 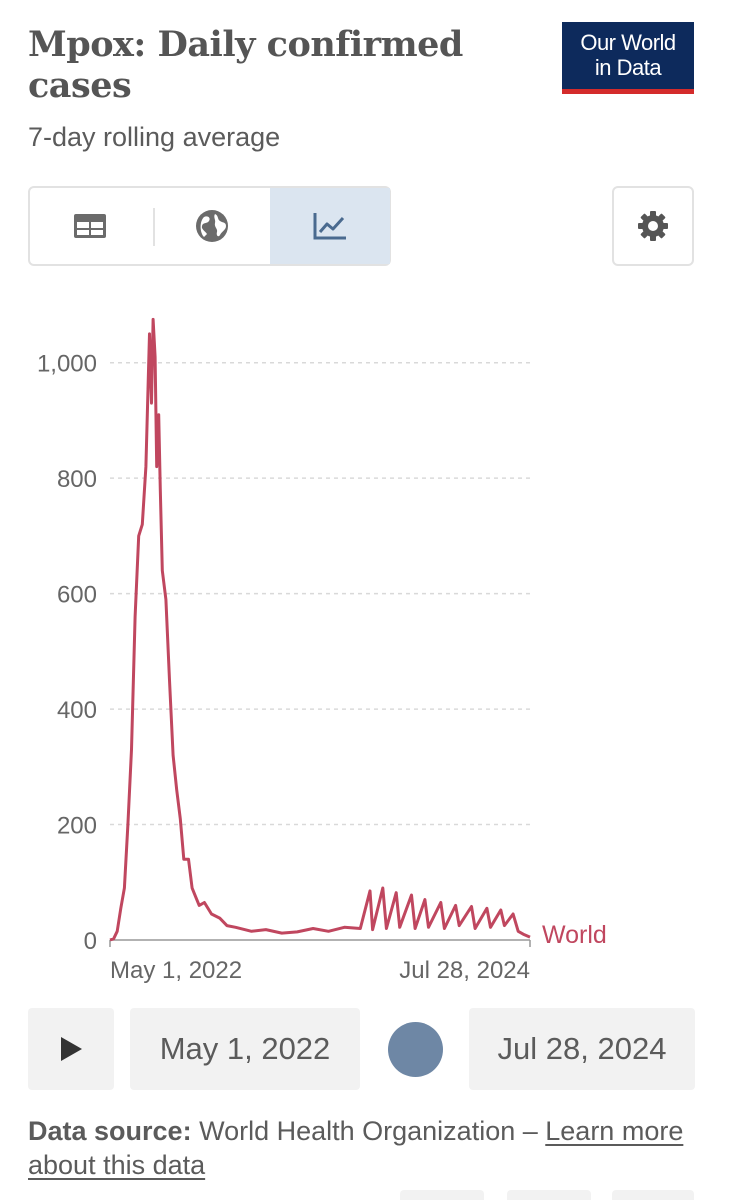 What do you see at coordinates (77, 479) in the screenshot?
I see `y-tick-label: 800` at bounding box center [77, 479].